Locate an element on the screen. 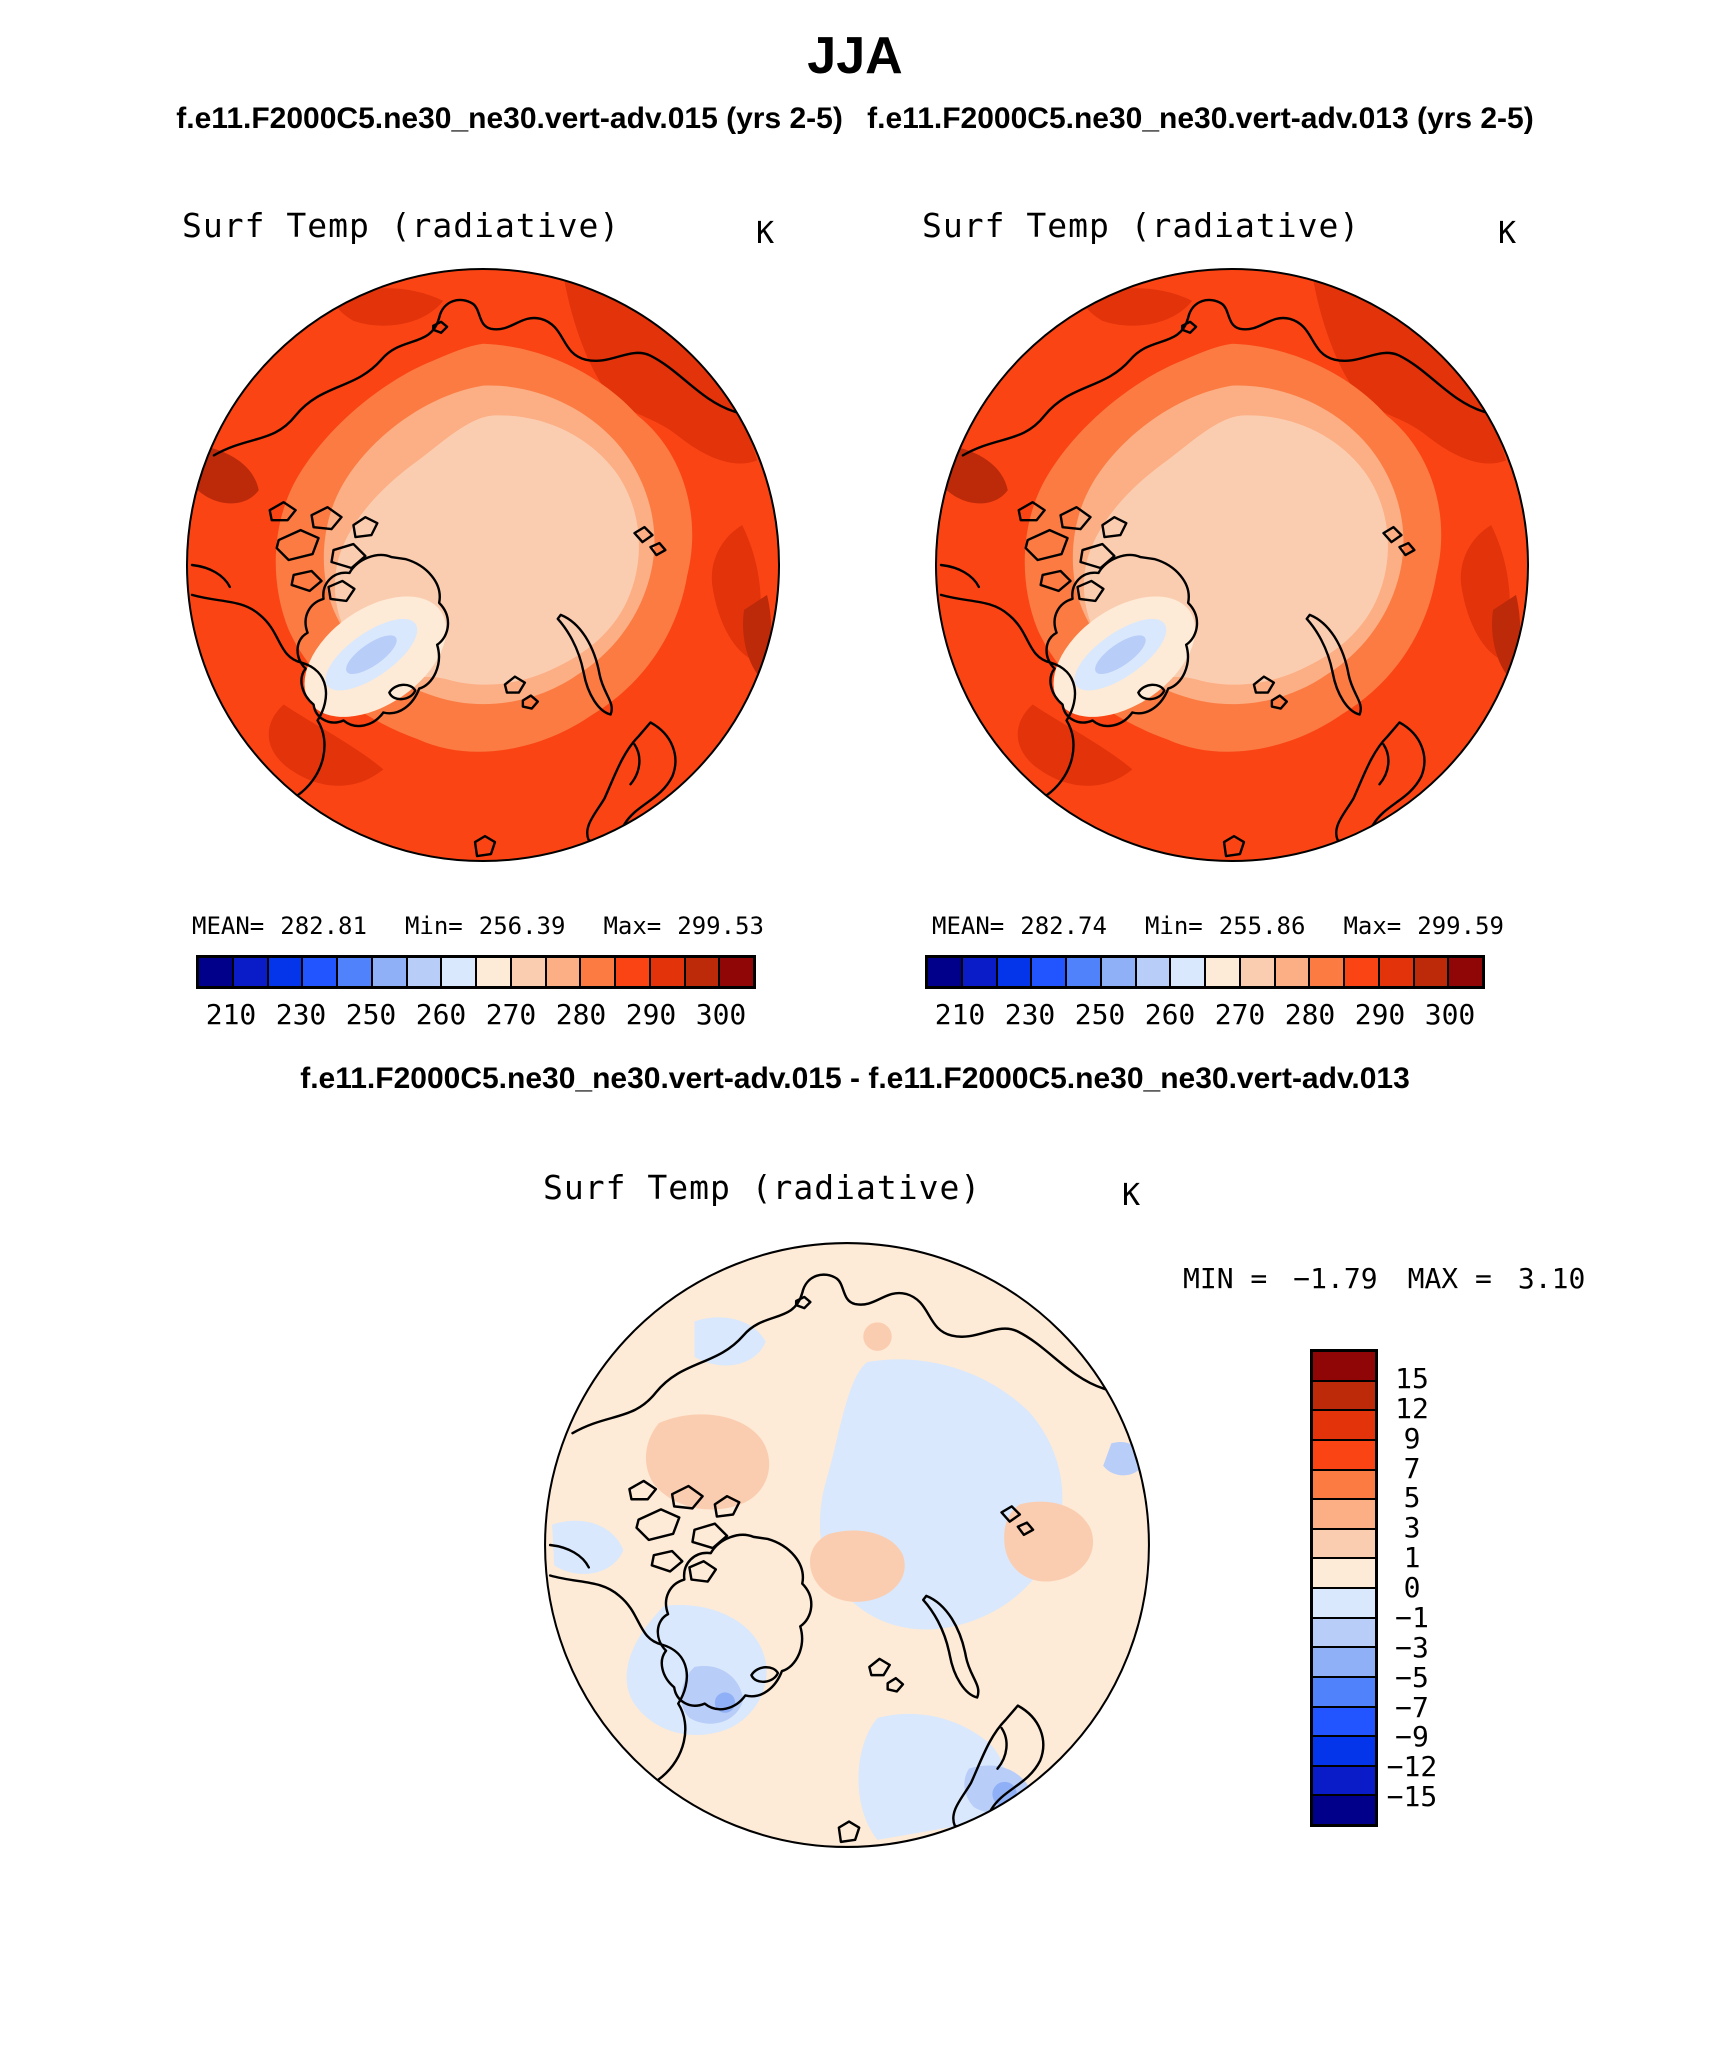 This screenshot has width=1710, height=2061. colorbar-tick-label: 7 is located at coordinates (1412, 1468).